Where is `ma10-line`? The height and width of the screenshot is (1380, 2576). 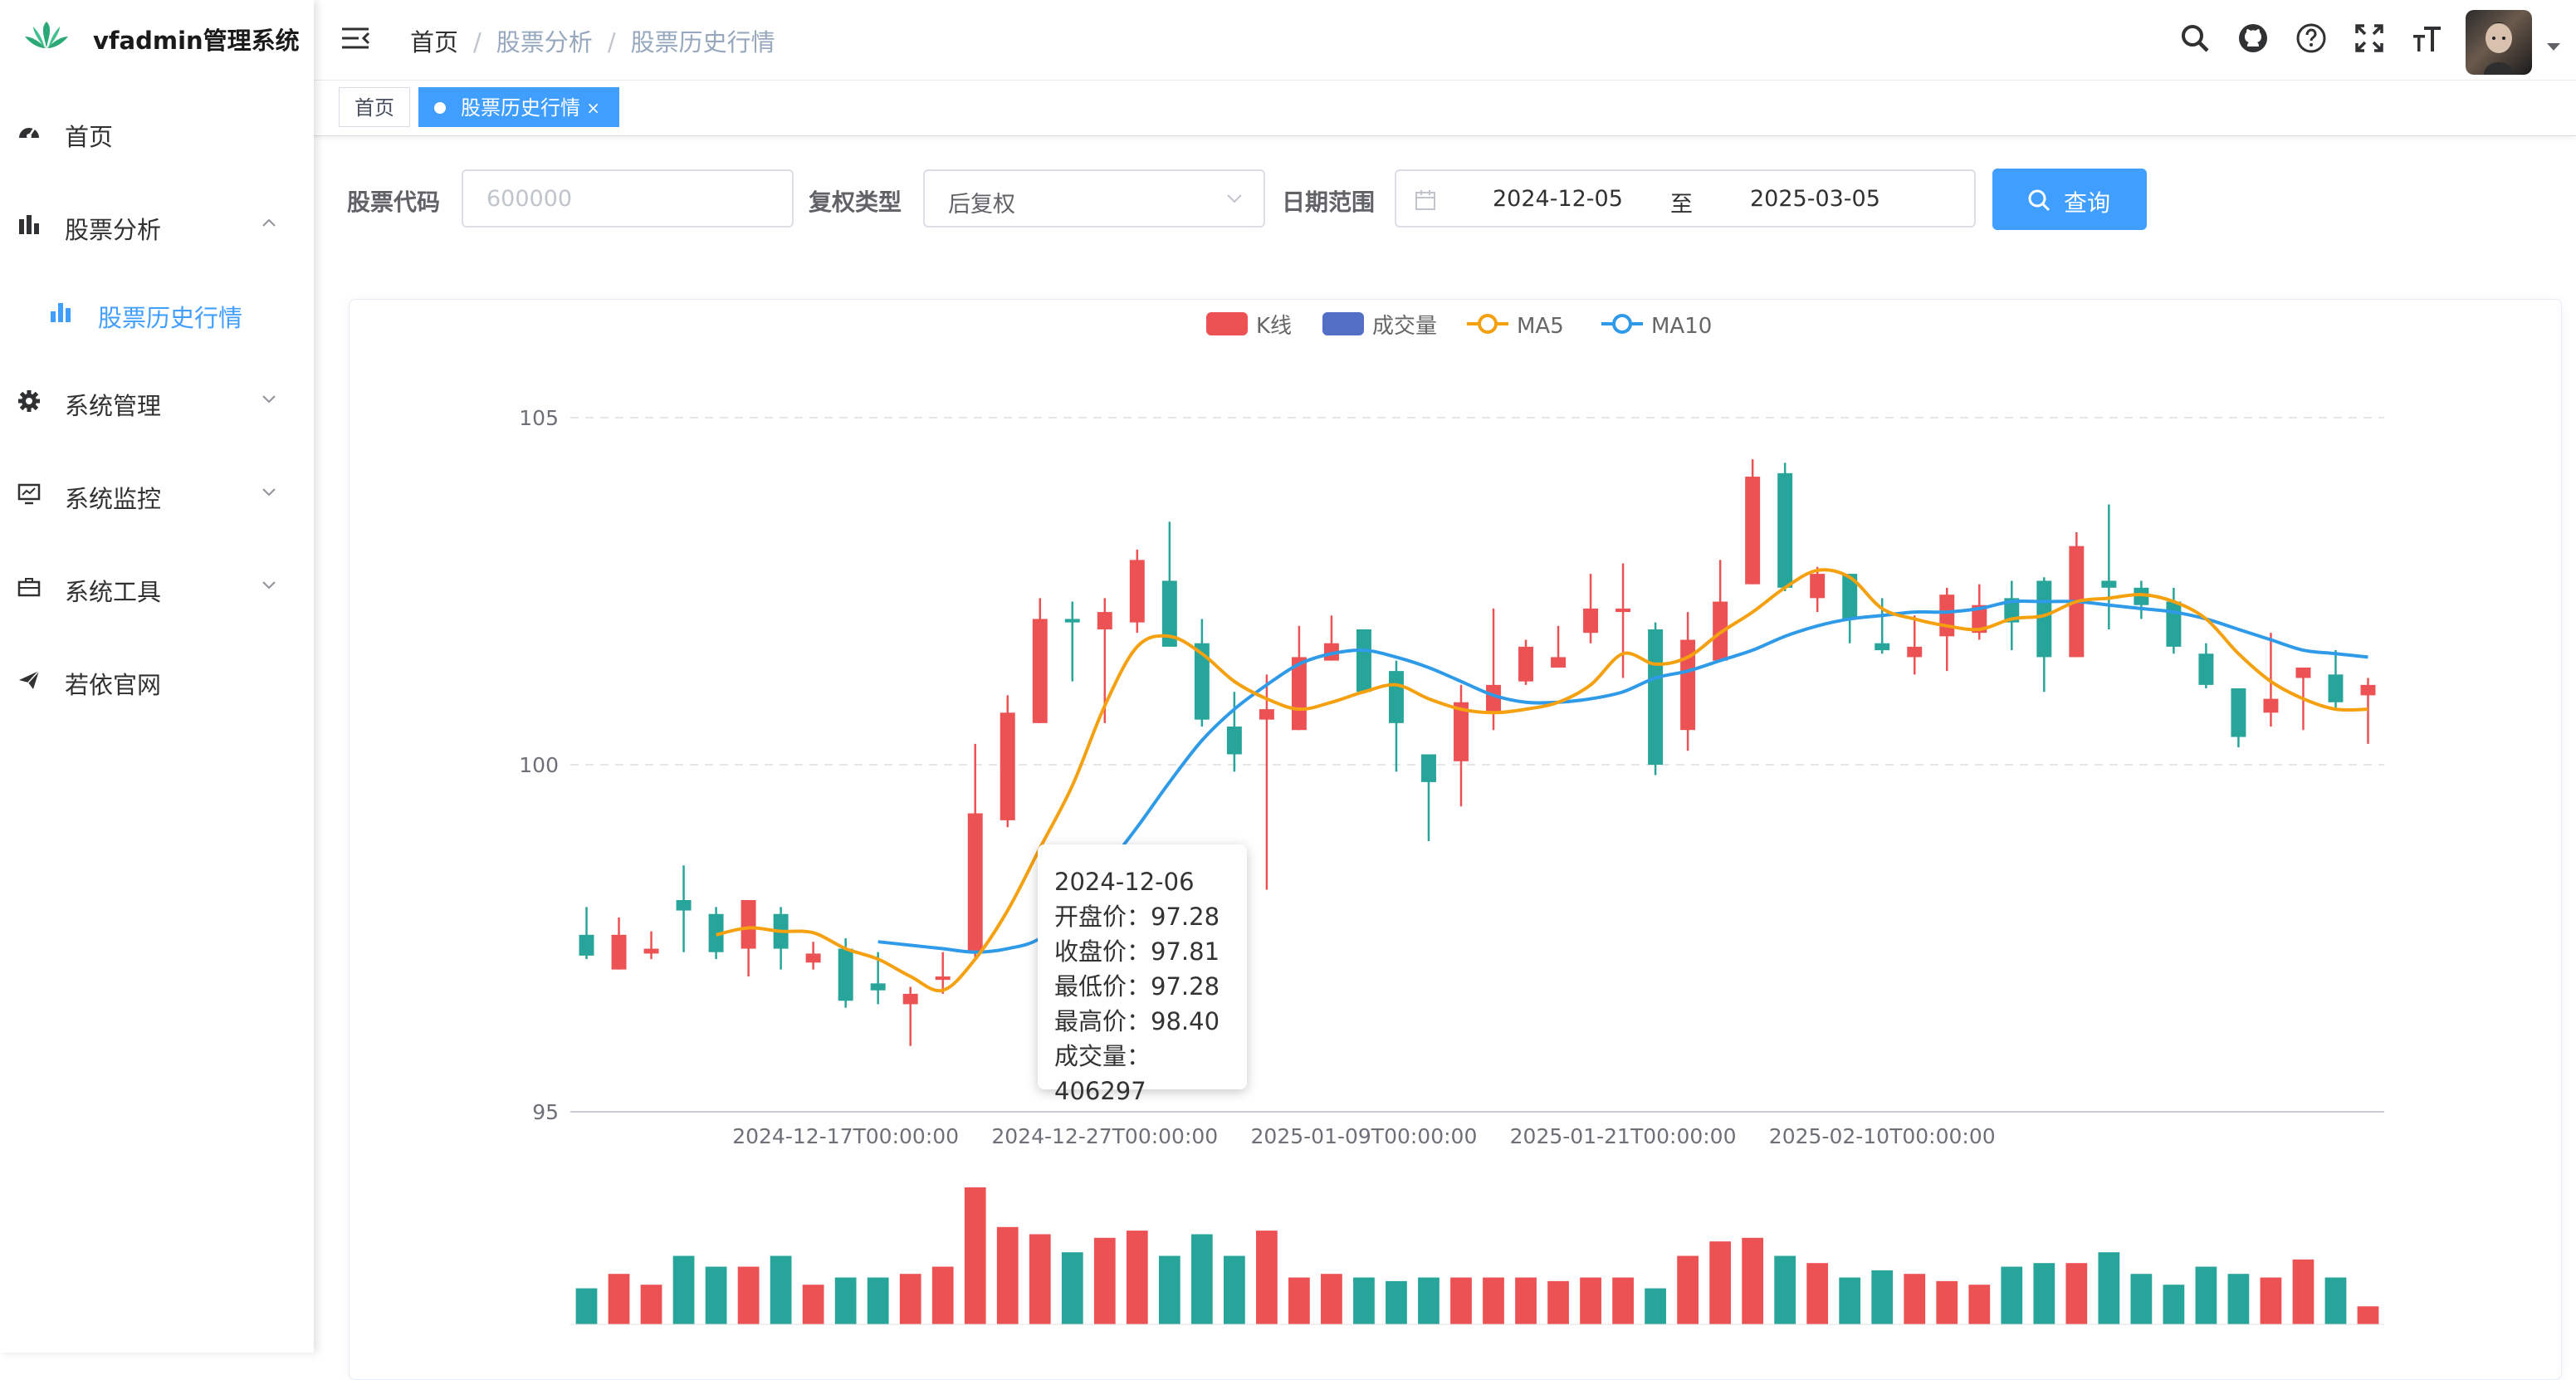 ma10-line is located at coordinates (1622, 776).